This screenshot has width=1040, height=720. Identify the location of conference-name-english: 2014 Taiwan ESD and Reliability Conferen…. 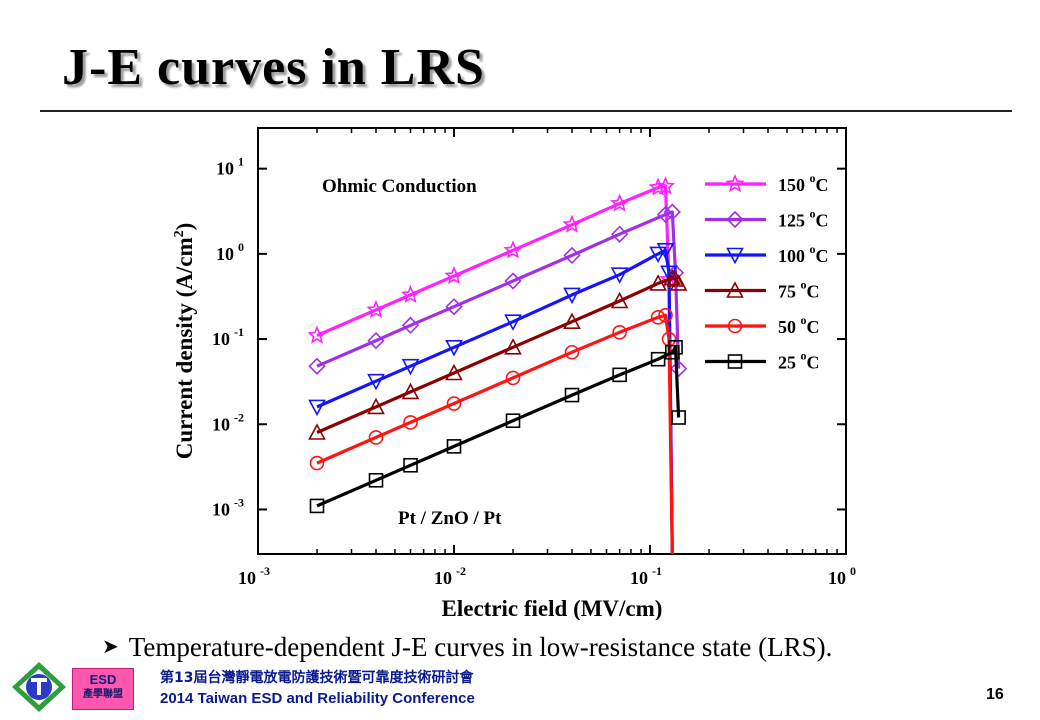
(317, 698).